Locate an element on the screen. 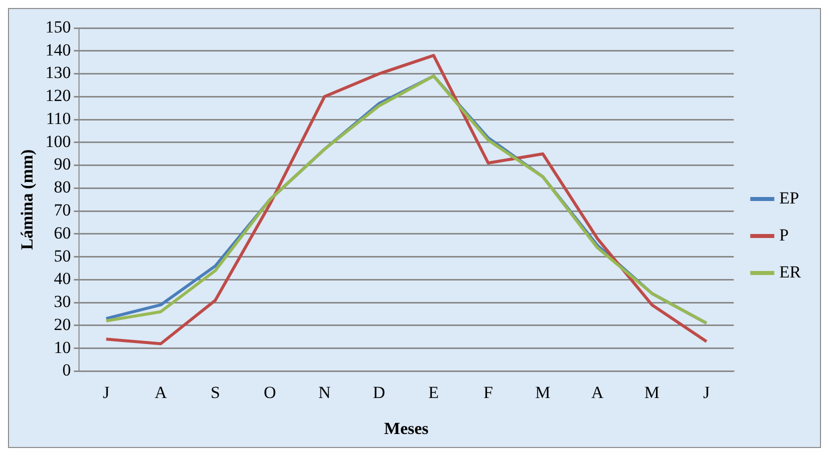 This screenshot has width=829, height=456. x-tick-label: O is located at coordinates (270, 392).